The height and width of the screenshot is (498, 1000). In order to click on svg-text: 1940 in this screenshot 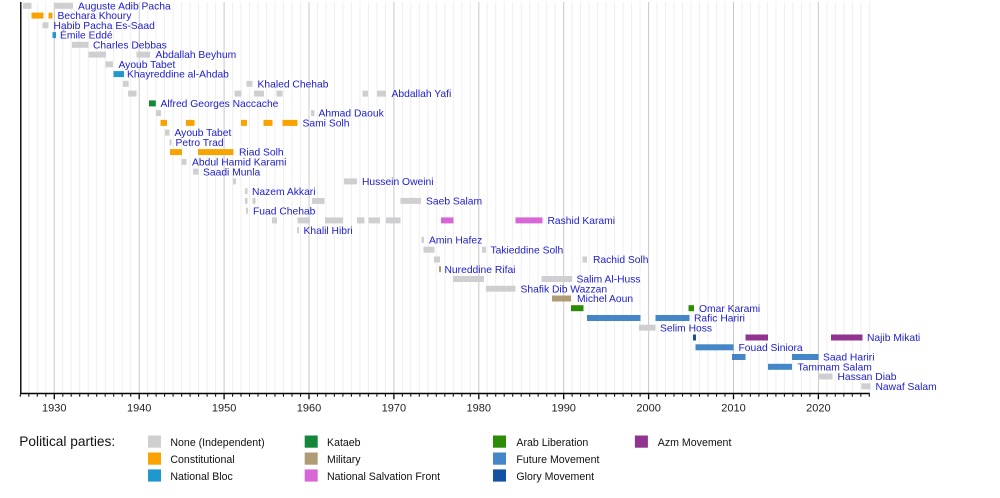, I will do `click(139, 408)`.